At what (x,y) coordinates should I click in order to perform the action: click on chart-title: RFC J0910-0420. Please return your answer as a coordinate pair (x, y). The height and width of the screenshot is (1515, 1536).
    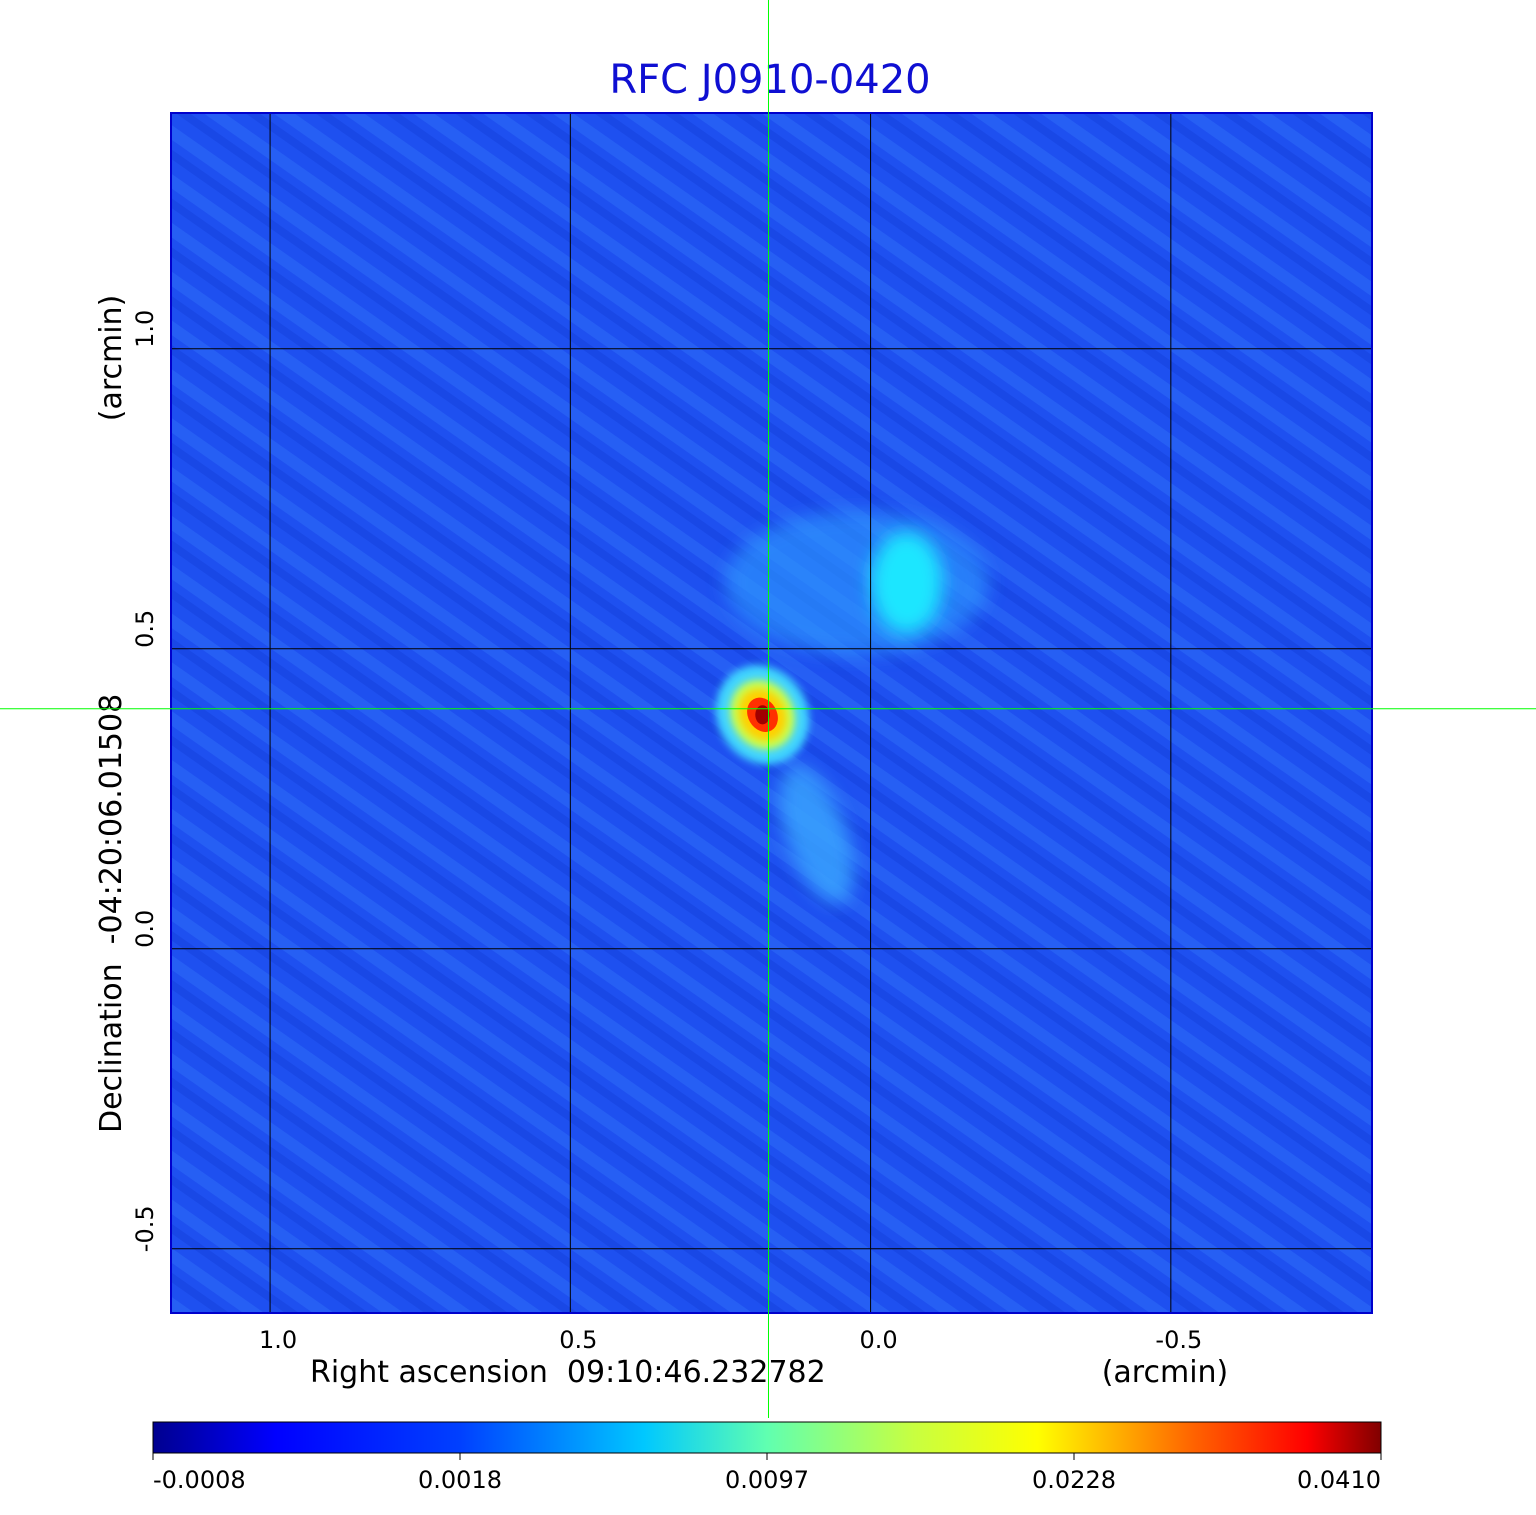
    Looking at the image, I should click on (769, 80).